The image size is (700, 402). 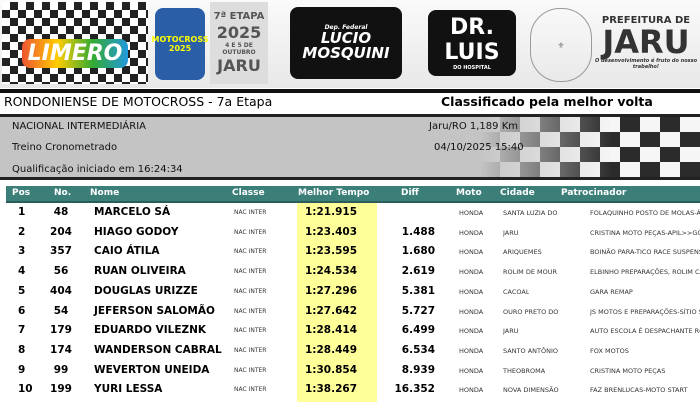 I want to click on cell-tempo: 1:28.414, so click(x=331, y=330).